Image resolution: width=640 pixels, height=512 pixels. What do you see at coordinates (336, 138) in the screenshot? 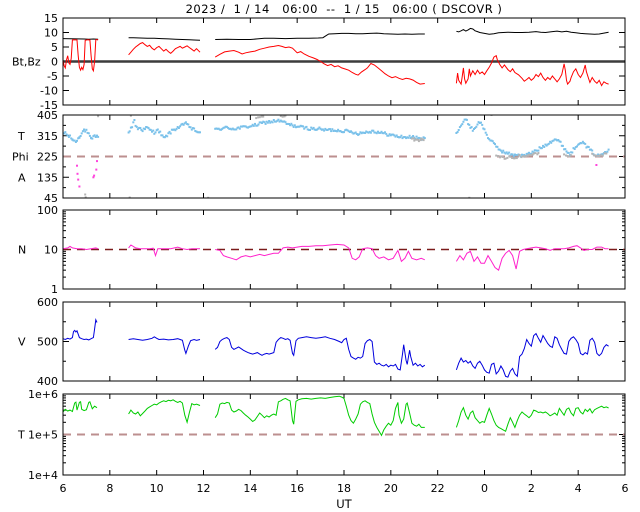
I see `series-phi` at bounding box center [336, 138].